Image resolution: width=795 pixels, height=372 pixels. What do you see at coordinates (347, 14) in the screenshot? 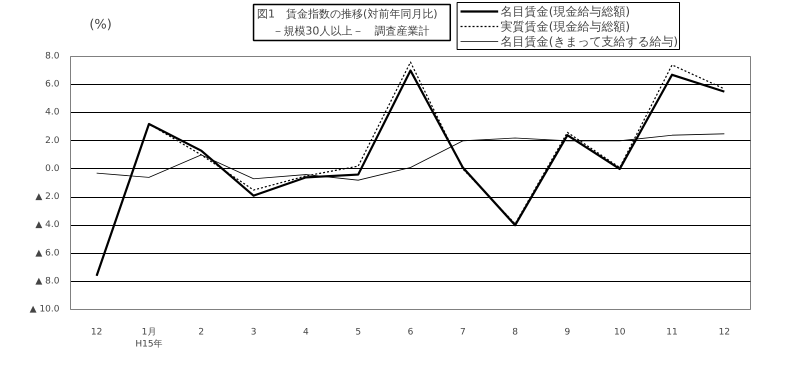
I see `chart-title: 図1 賃金指数の推移(対前年同月比)` at bounding box center [347, 14].